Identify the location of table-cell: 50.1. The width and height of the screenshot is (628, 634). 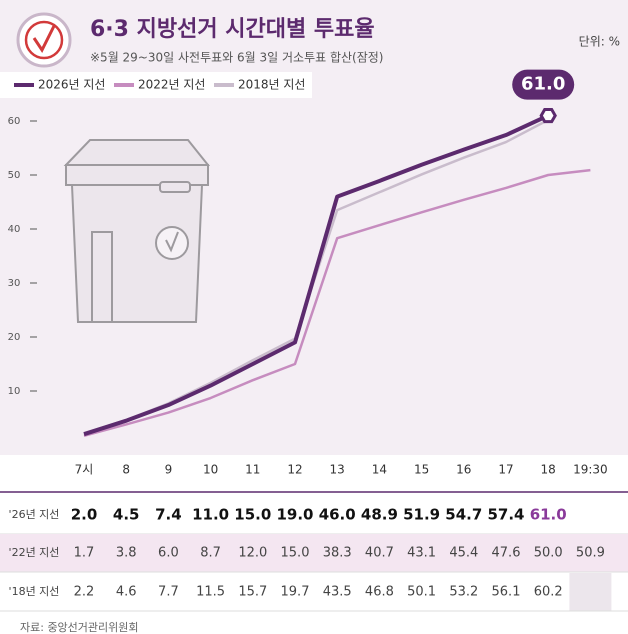
(421, 592).